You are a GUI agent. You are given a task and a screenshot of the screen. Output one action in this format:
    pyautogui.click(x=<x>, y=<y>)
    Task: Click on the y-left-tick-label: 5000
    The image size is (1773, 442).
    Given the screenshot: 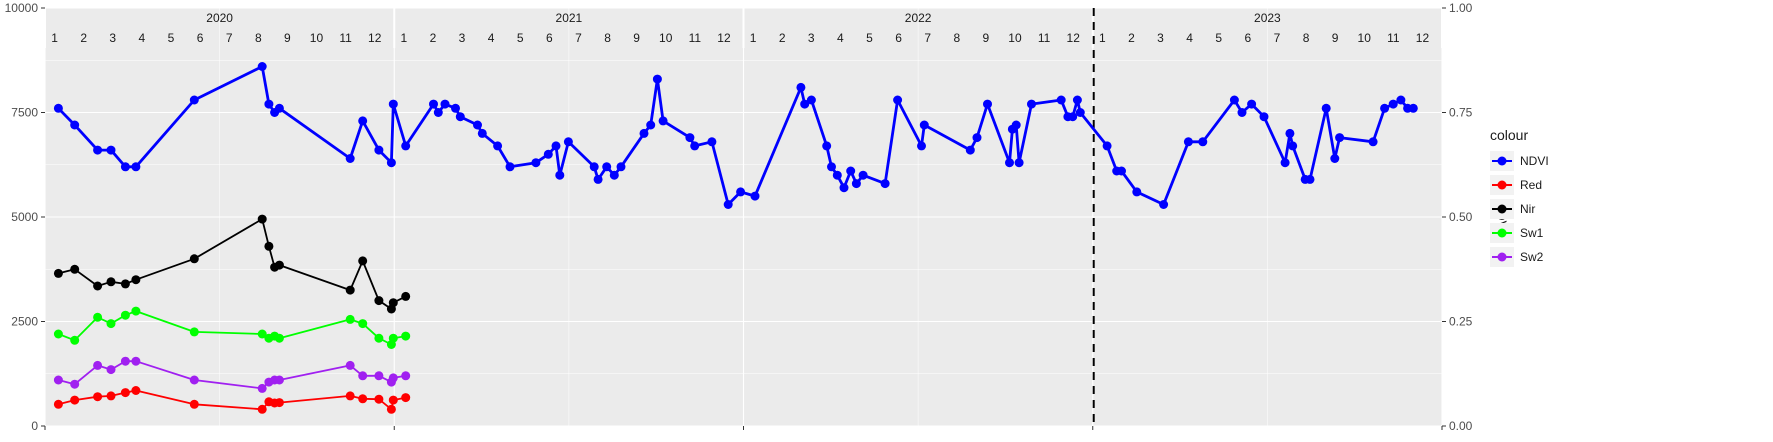 What is the action you would take?
    pyautogui.click(x=24, y=217)
    